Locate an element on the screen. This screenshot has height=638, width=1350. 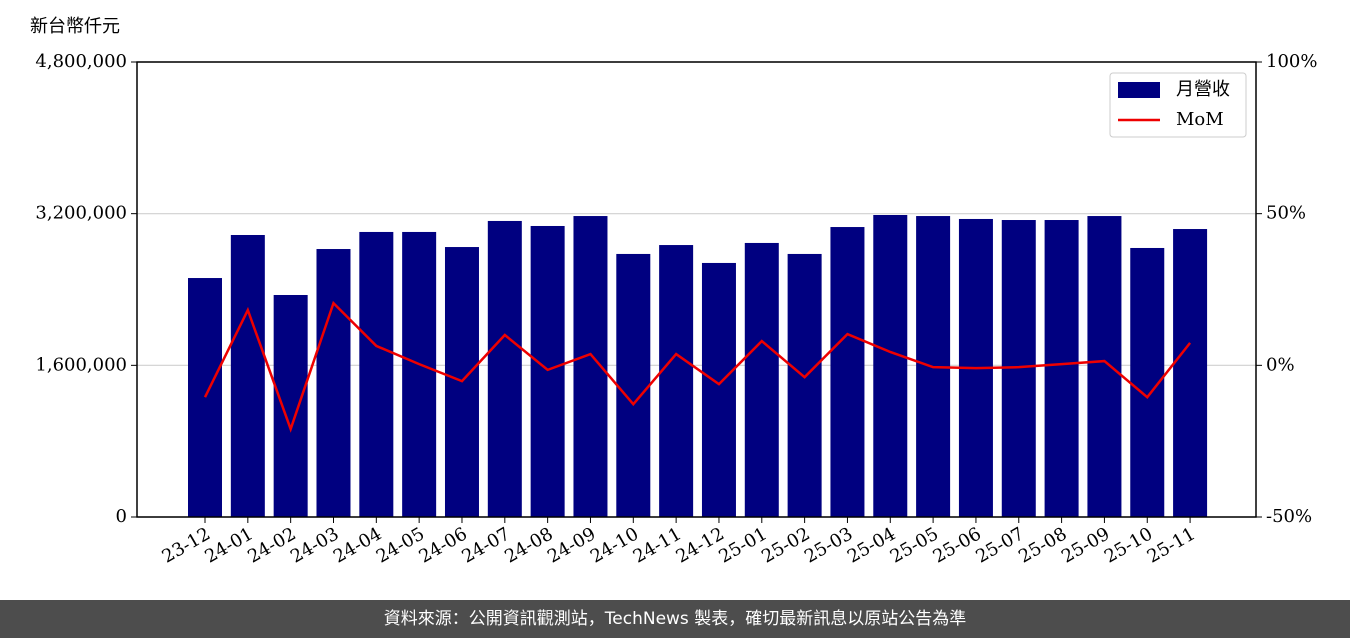
x-tick-label: 25-06 is located at coordinates (957, 545).